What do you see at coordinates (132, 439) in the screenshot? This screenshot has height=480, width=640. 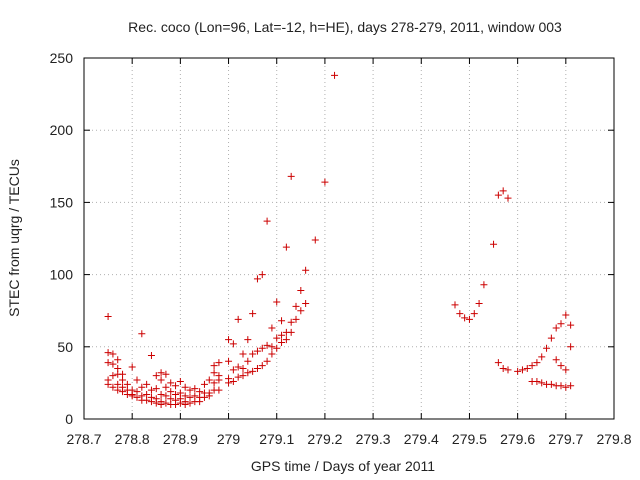 I see `x-tick-label: 278.8` at bounding box center [132, 439].